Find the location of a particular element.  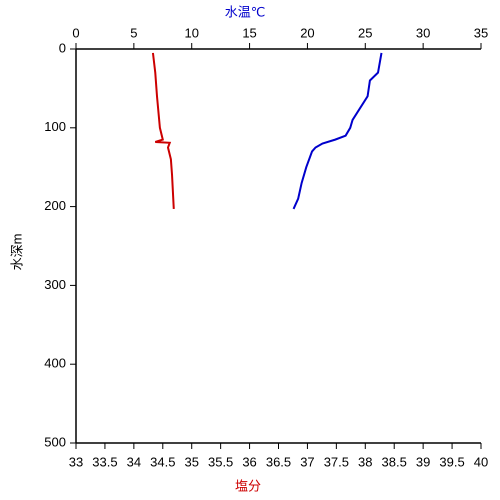

x-tick-label: 36 is located at coordinates (249, 461).